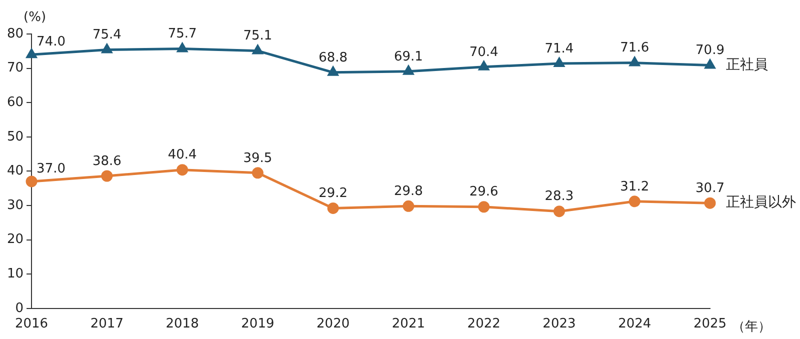  What do you see at coordinates (333, 324) in the screenshot?
I see `x-tick-label: 2020` at bounding box center [333, 324].